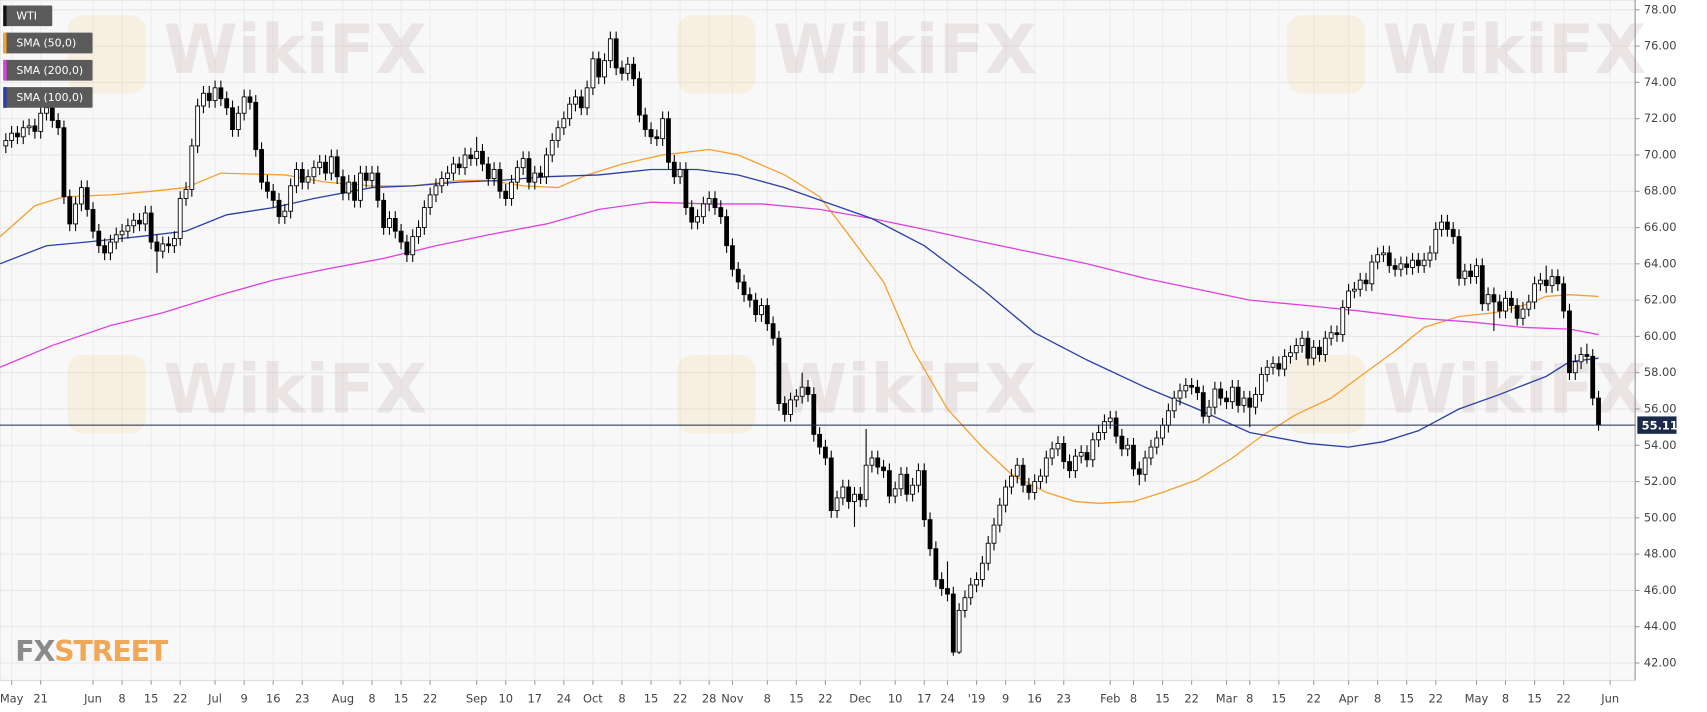 This screenshot has height=712, width=1707. I want to click on y-tick-label: 52.00, so click(1660, 481).